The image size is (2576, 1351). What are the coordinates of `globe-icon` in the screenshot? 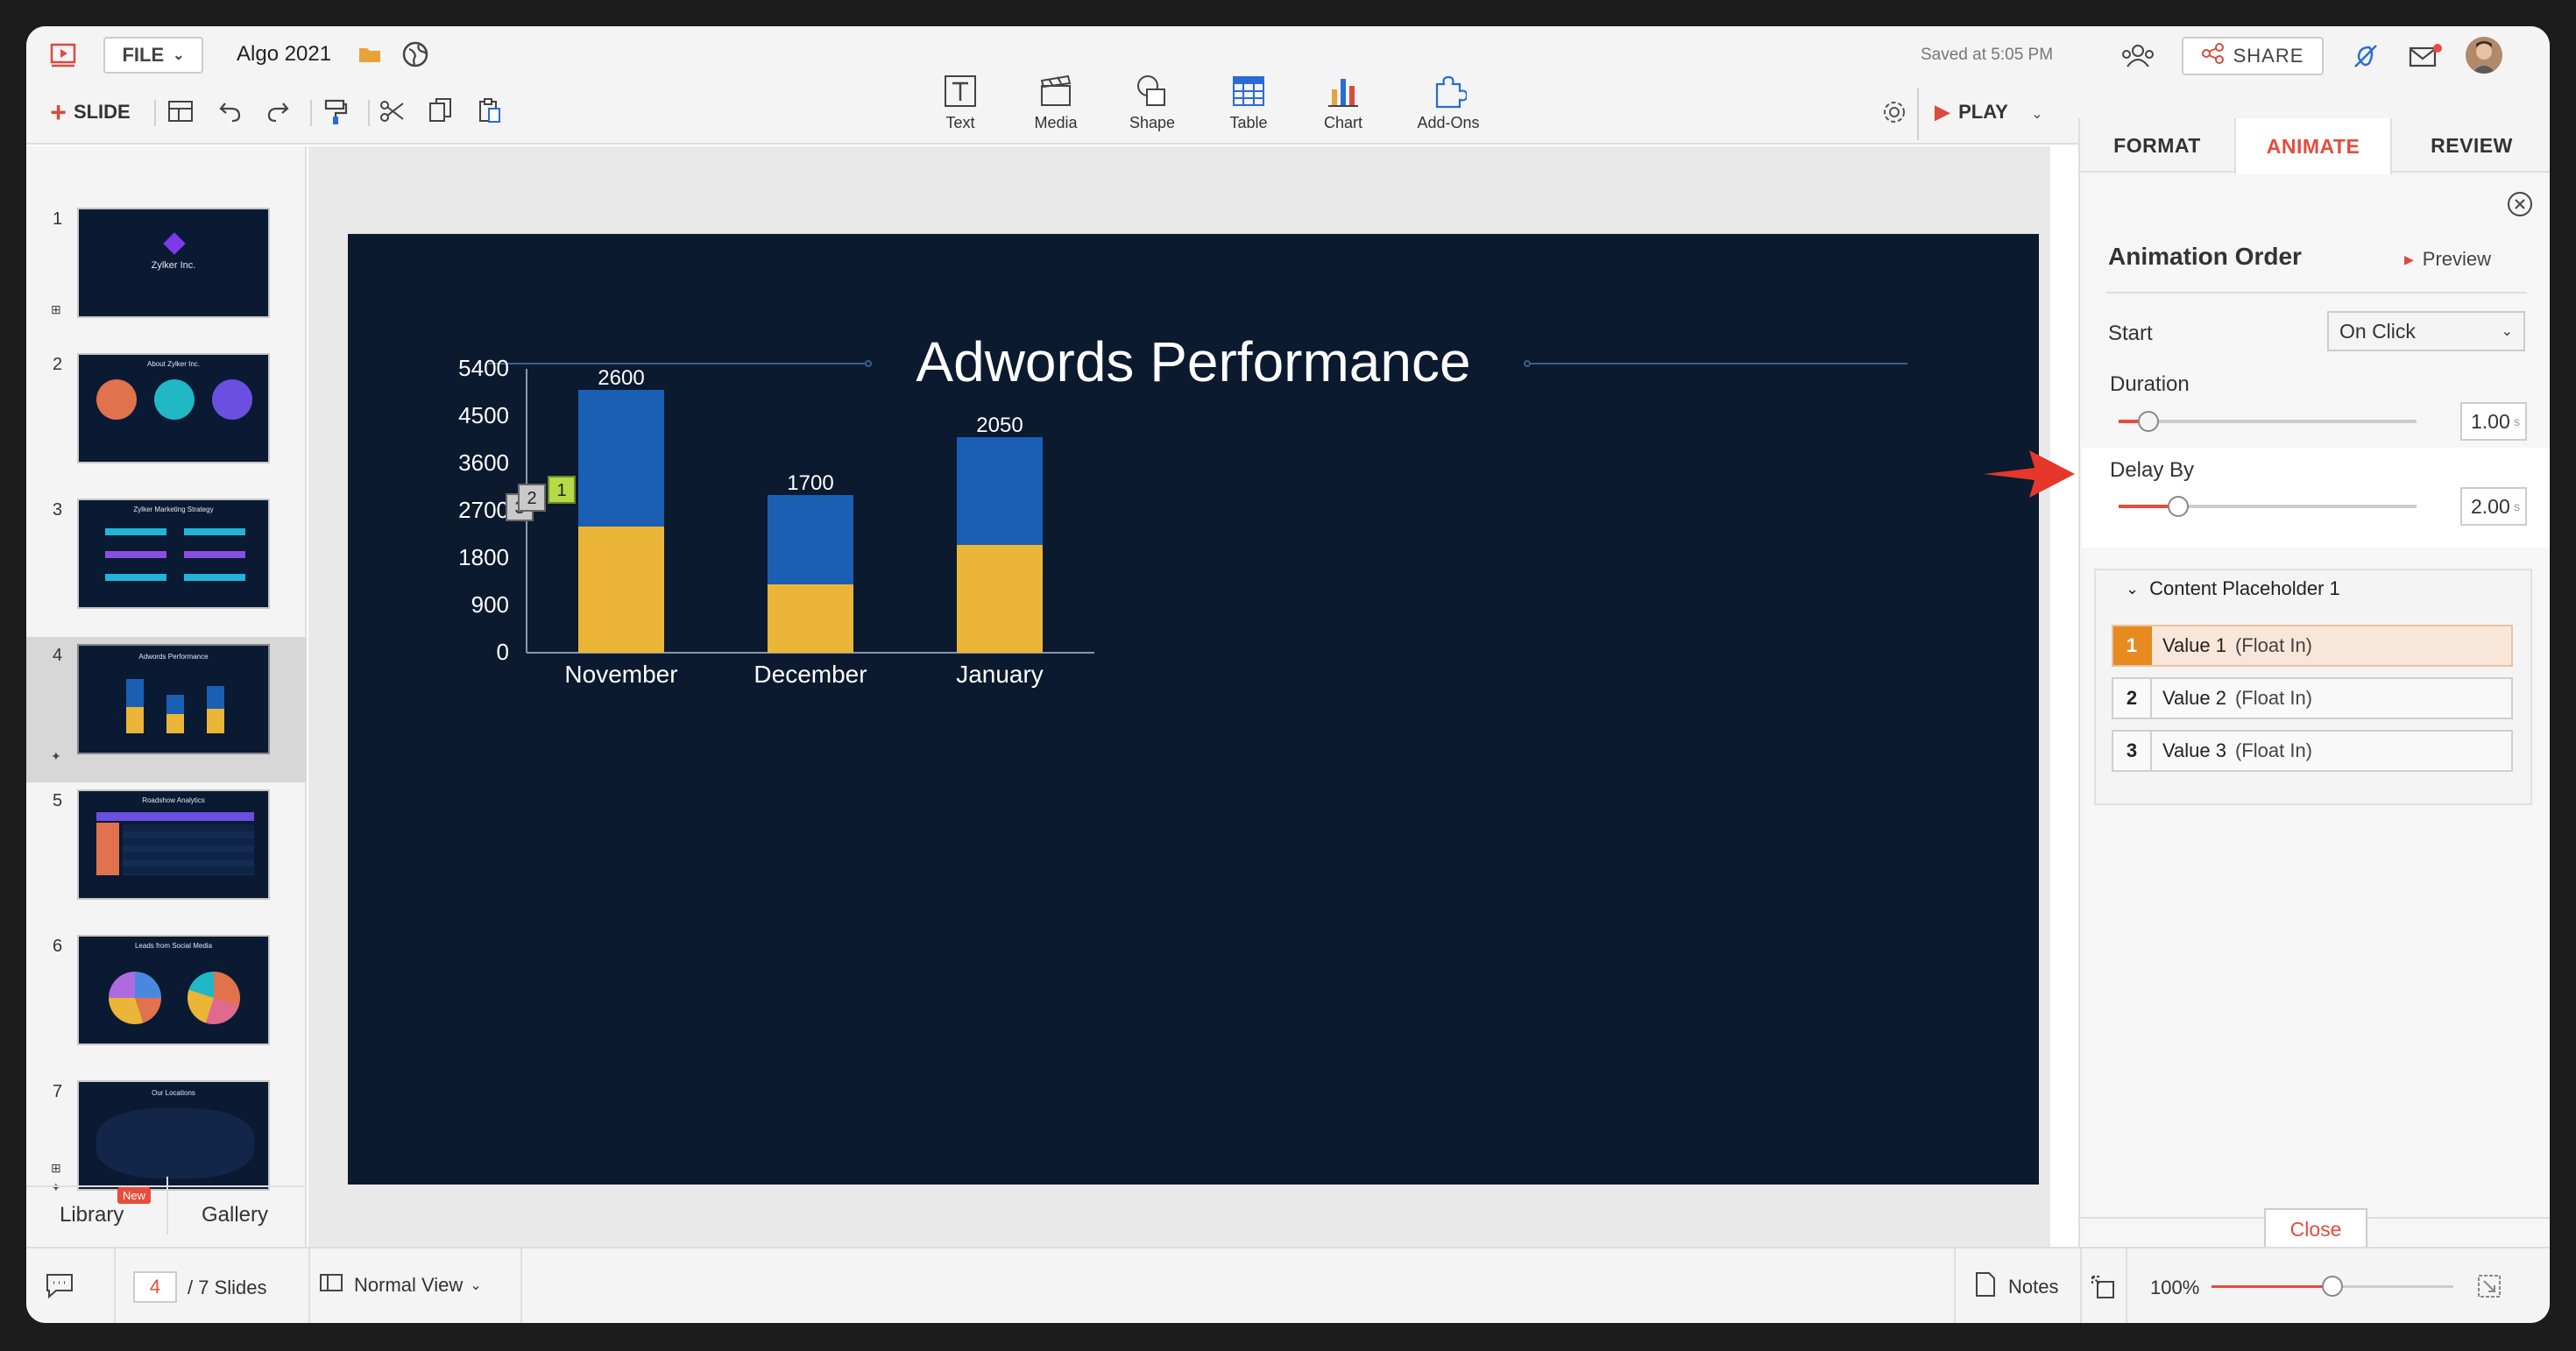 It's located at (415, 54).